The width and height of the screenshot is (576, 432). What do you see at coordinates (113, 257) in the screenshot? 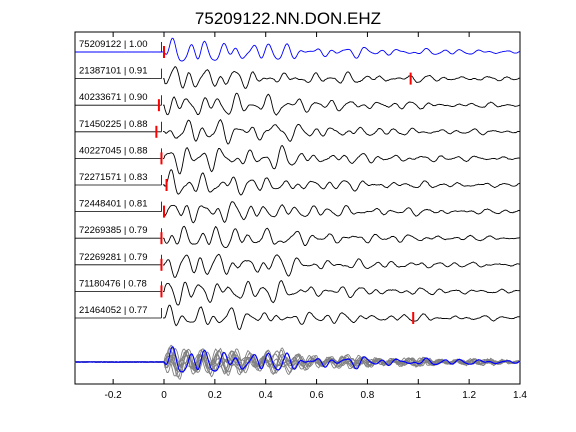
I see `trace-label-9: 72269281 | 0.79` at bounding box center [113, 257].